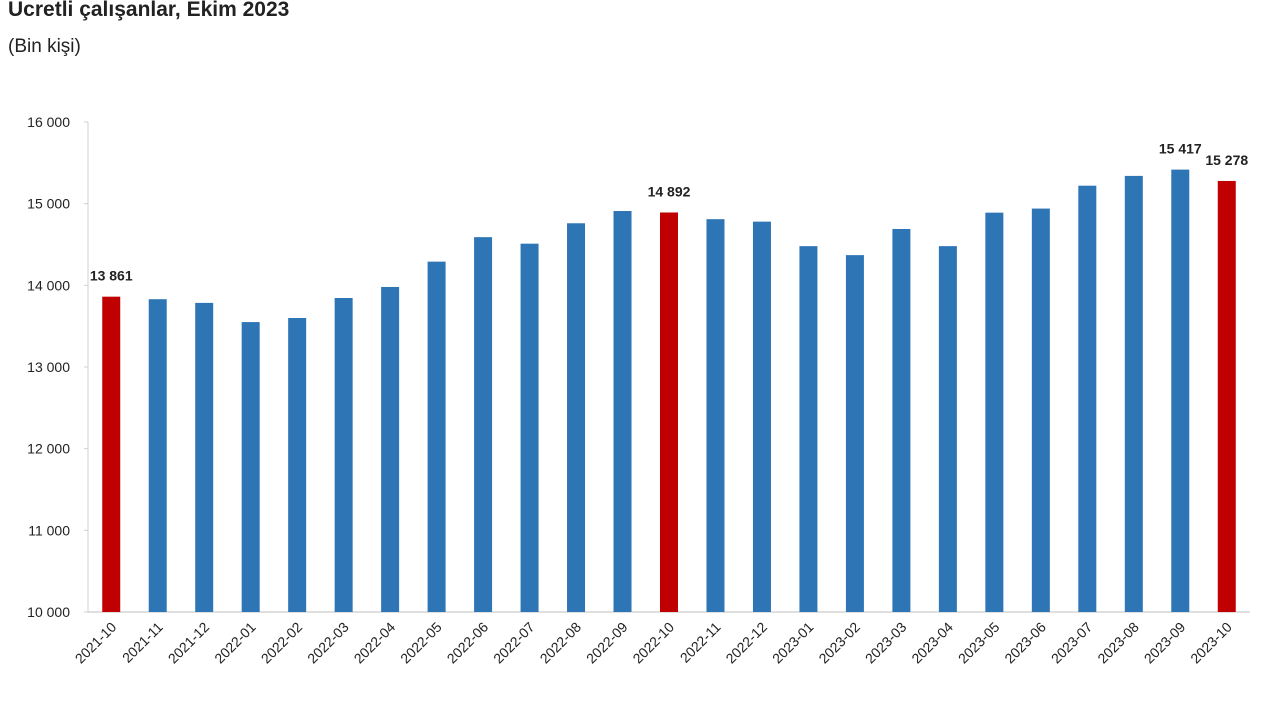 This screenshot has width=1280, height=721. Describe the element at coordinates (48, 367) in the screenshot. I see `y-tick-label: 13 000` at that location.